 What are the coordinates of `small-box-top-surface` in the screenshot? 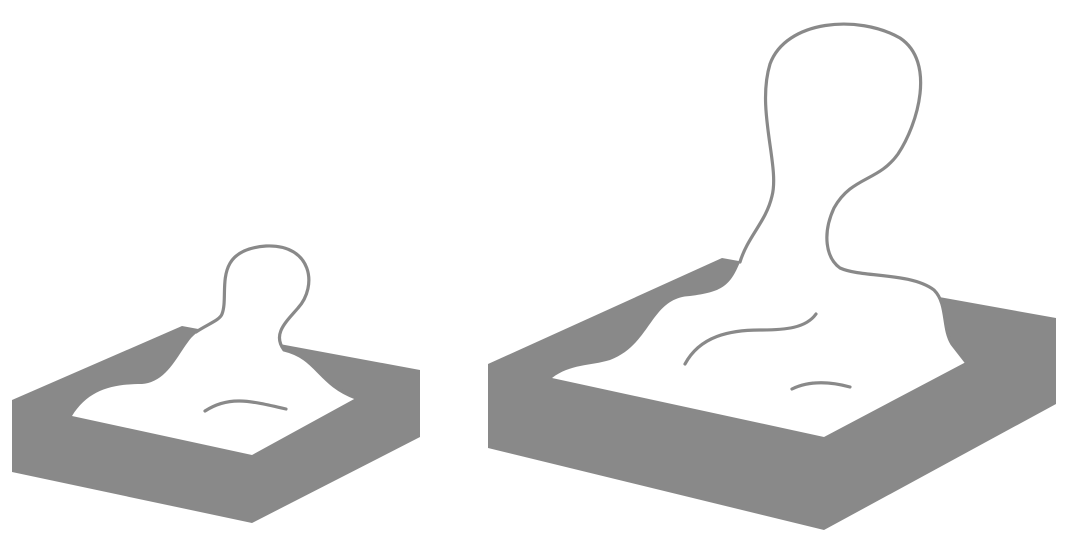 It's located at (214, 350).